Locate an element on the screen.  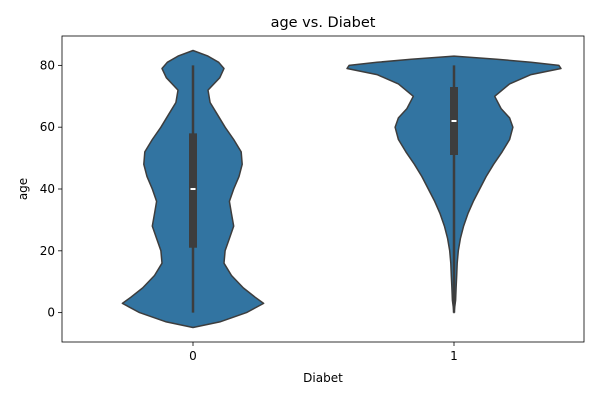
y-tick-label: 40 is located at coordinates (47, 189).